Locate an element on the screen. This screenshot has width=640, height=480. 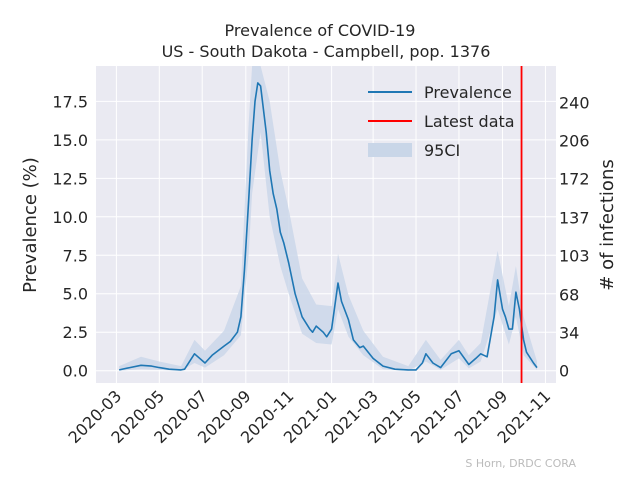
y-left-tick-label: 12.5 is located at coordinates (70, 178).